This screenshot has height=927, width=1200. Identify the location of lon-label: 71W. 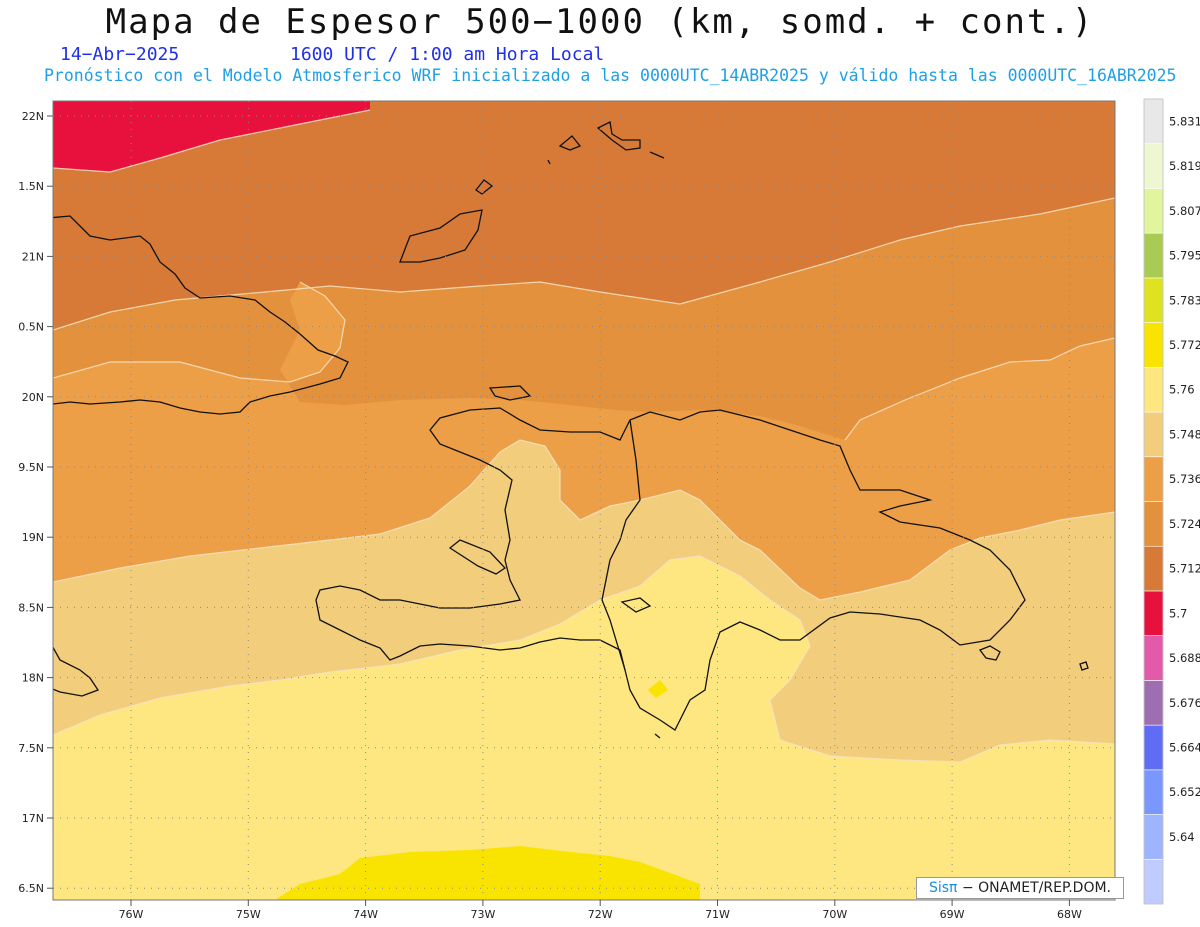
(717, 914).